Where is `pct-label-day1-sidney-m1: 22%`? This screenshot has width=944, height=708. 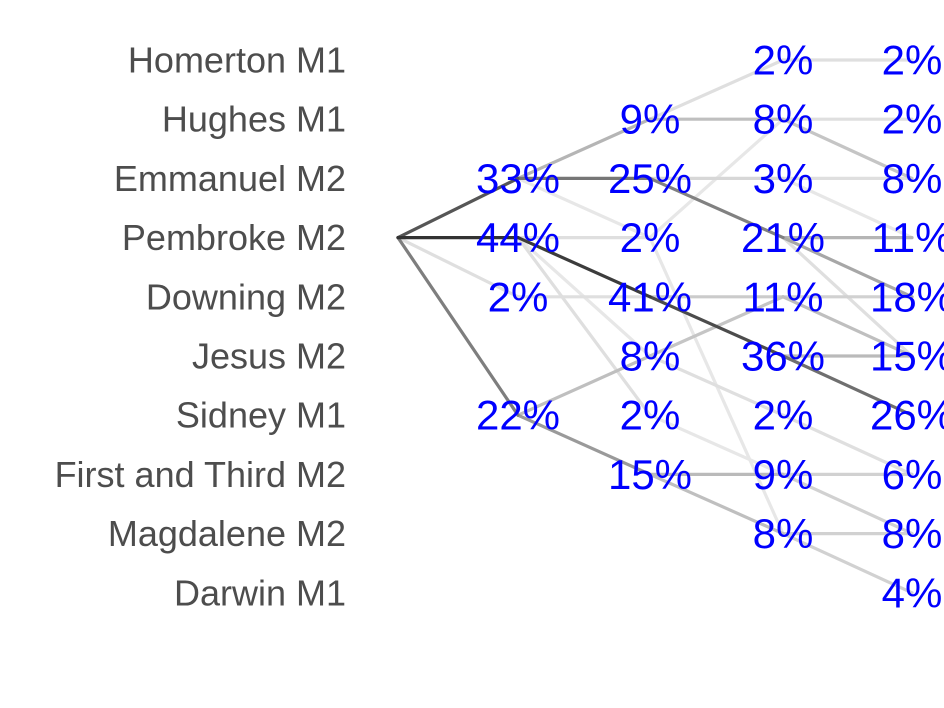 pct-label-day1-sidney-m1: 22% is located at coordinates (518, 415).